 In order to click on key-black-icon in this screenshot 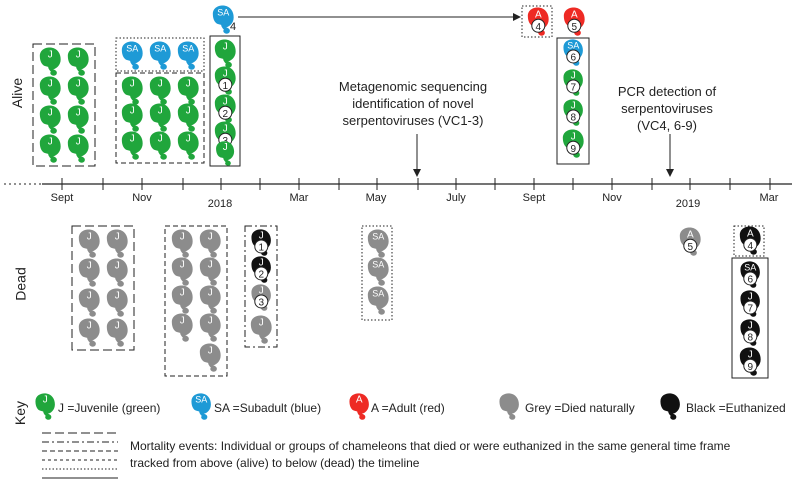, I will do `click(670, 406)`.